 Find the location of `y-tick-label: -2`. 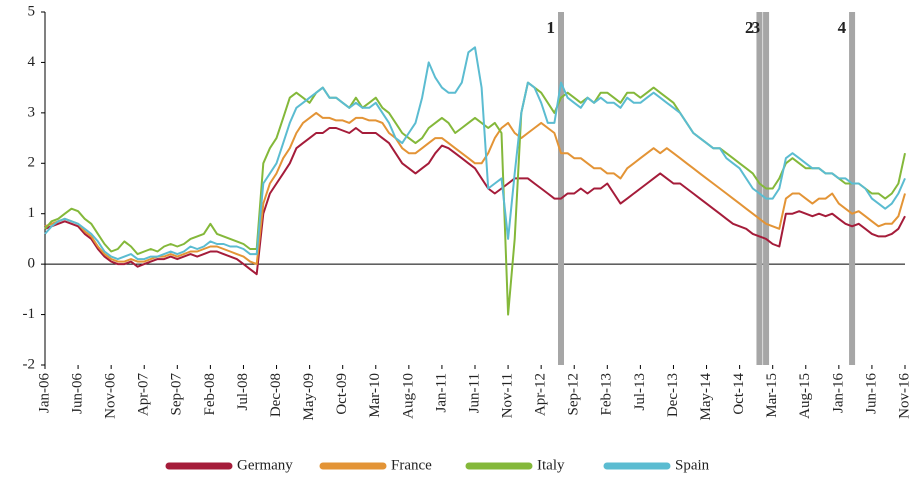

y-tick-label: -2 is located at coordinates (29, 364).